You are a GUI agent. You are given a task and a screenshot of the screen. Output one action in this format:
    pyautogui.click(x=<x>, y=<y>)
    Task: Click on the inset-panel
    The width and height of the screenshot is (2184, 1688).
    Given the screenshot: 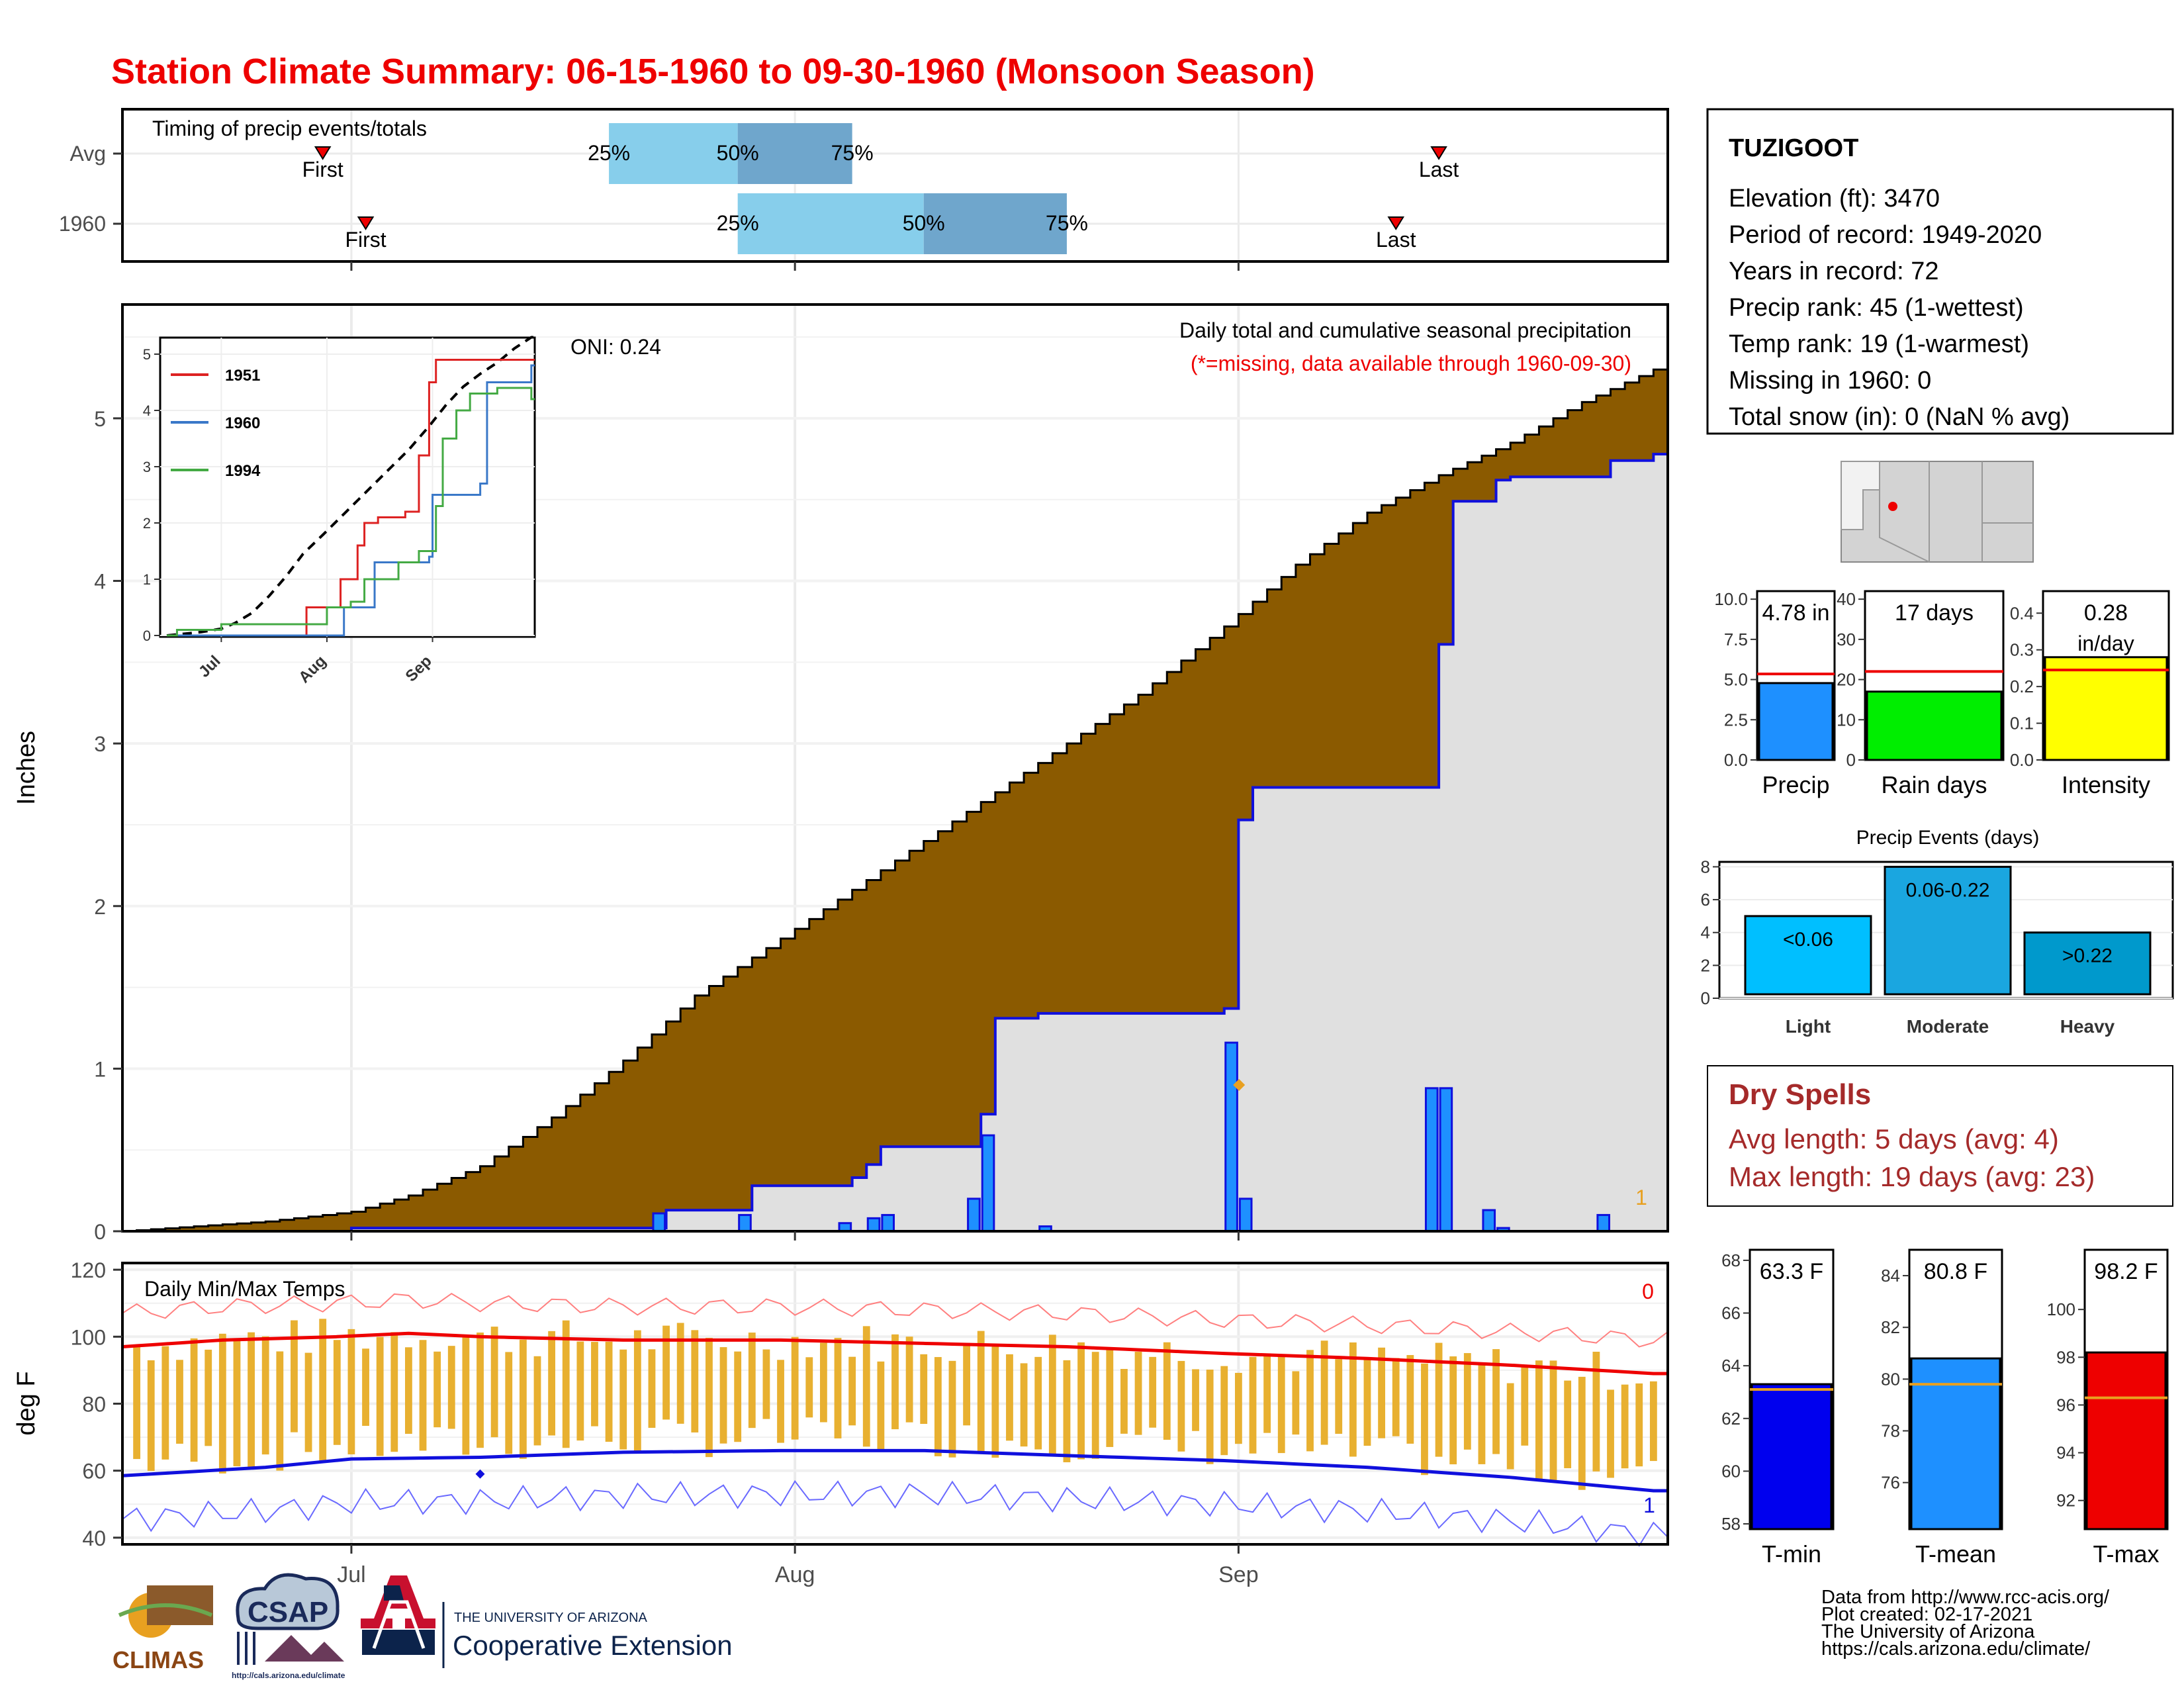 What is the action you would take?
    pyautogui.click(x=348, y=487)
    